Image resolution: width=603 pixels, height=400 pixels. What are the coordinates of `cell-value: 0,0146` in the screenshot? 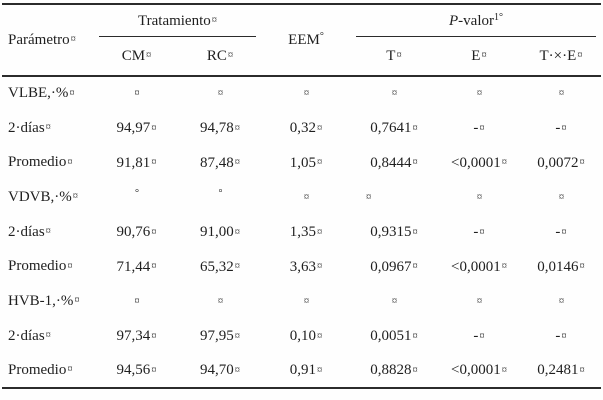 It's located at (558, 266).